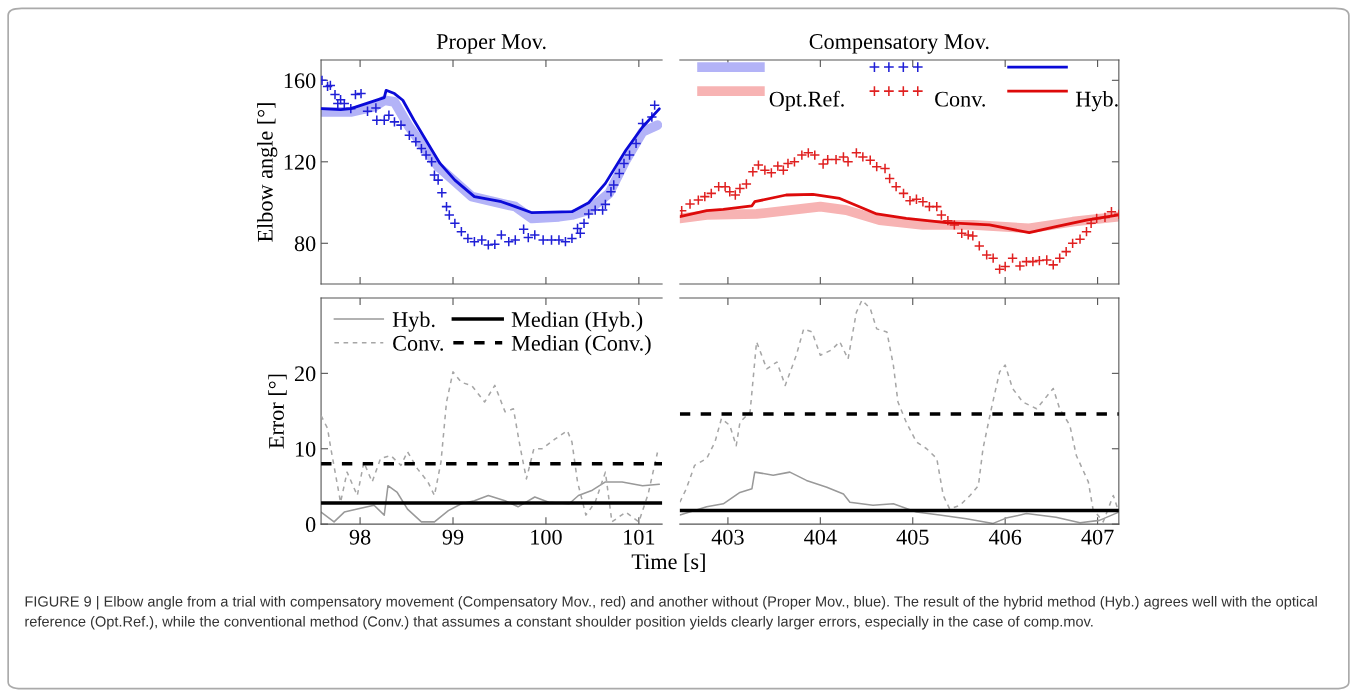 The width and height of the screenshot is (1357, 697). Describe the element at coordinates (668, 562) in the screenshot. I see `x-axis-title: Time [s]` at that location.